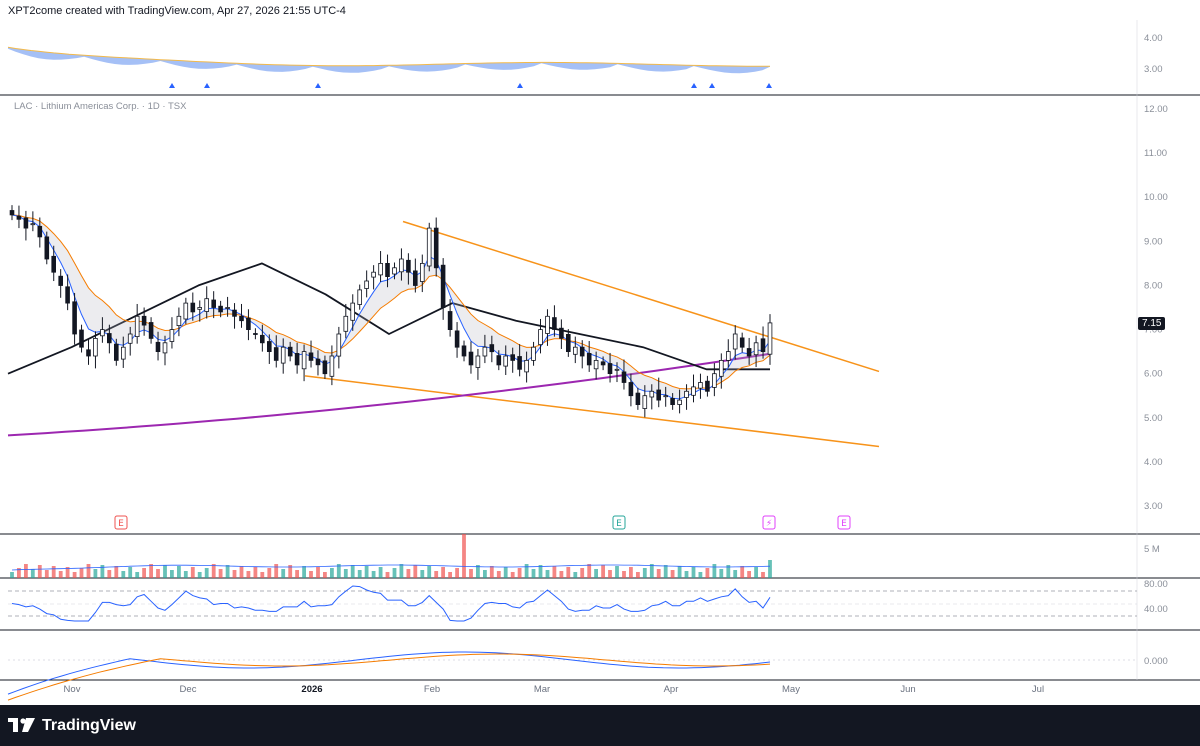 The image size is (1200, 746). What do you see at coordinates (1156, 197) in the screenshot?
I see `price-axis-tick: 10.00` at bounding box center [1156, 197].